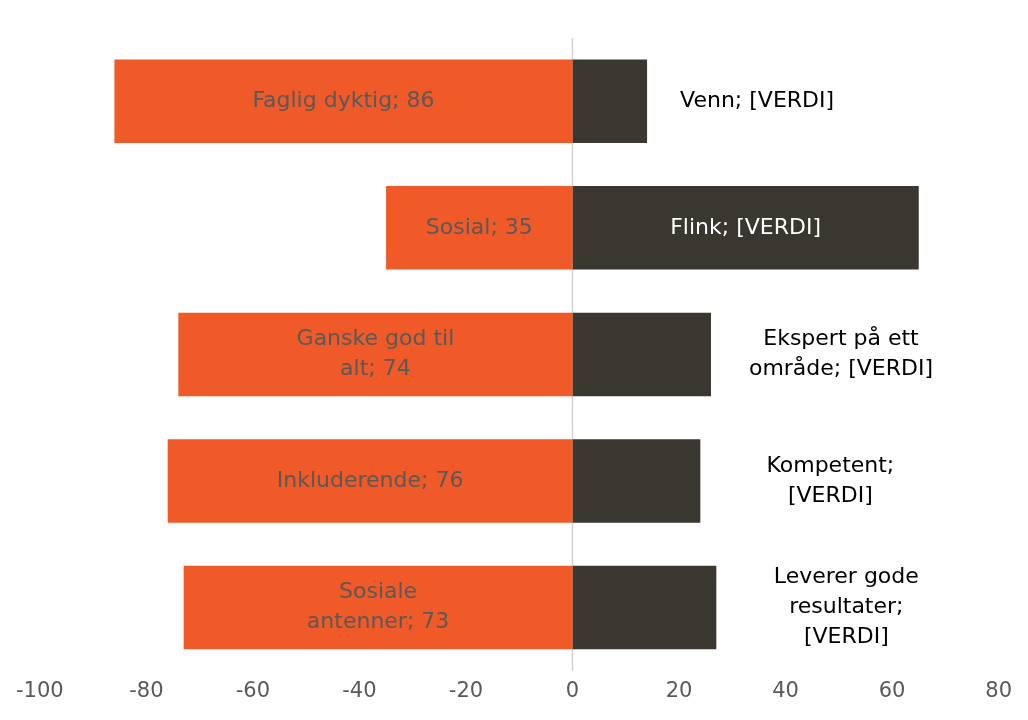 Image resolution: width=1028 pixels, height=720 pixels. What do you see at coordinates (785, 689) in the screenshot?
I see `x-tick-label: 40` at bounding box center [785, 689].